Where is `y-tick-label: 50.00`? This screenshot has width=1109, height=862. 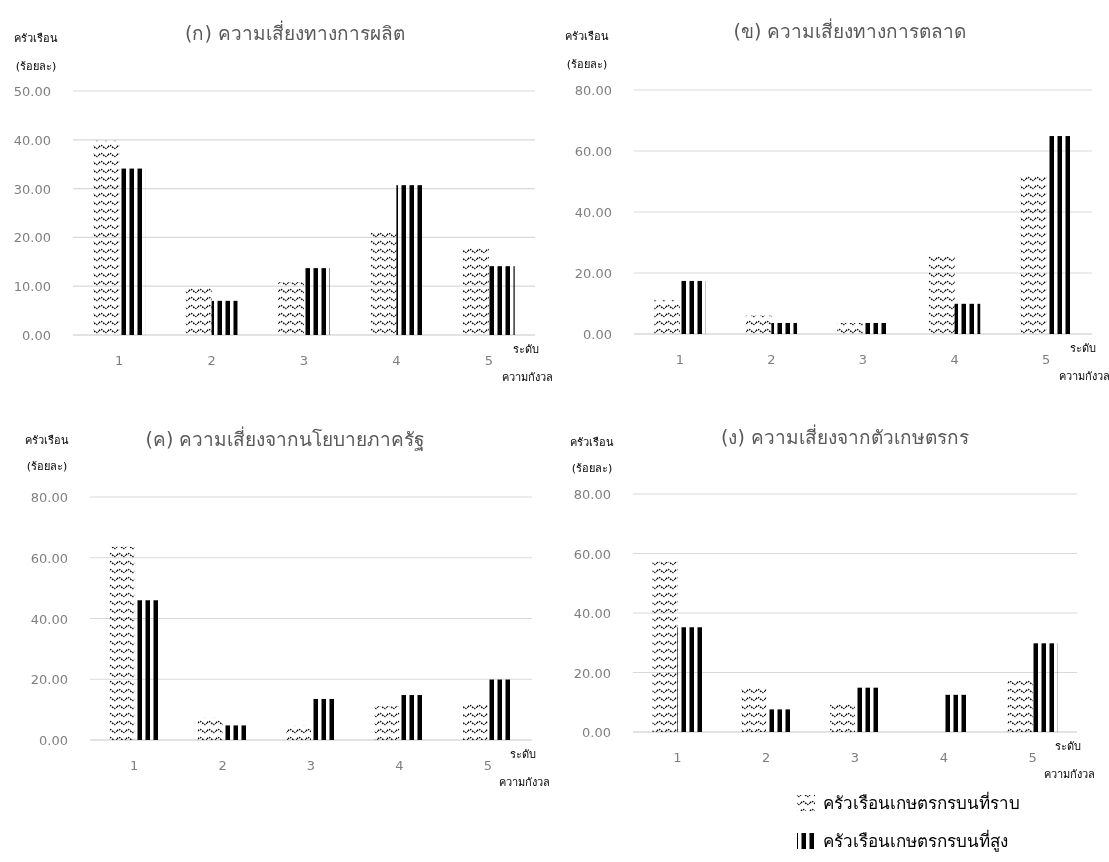 y-tick-label: 50.00 is located at coordinates (32, 91).